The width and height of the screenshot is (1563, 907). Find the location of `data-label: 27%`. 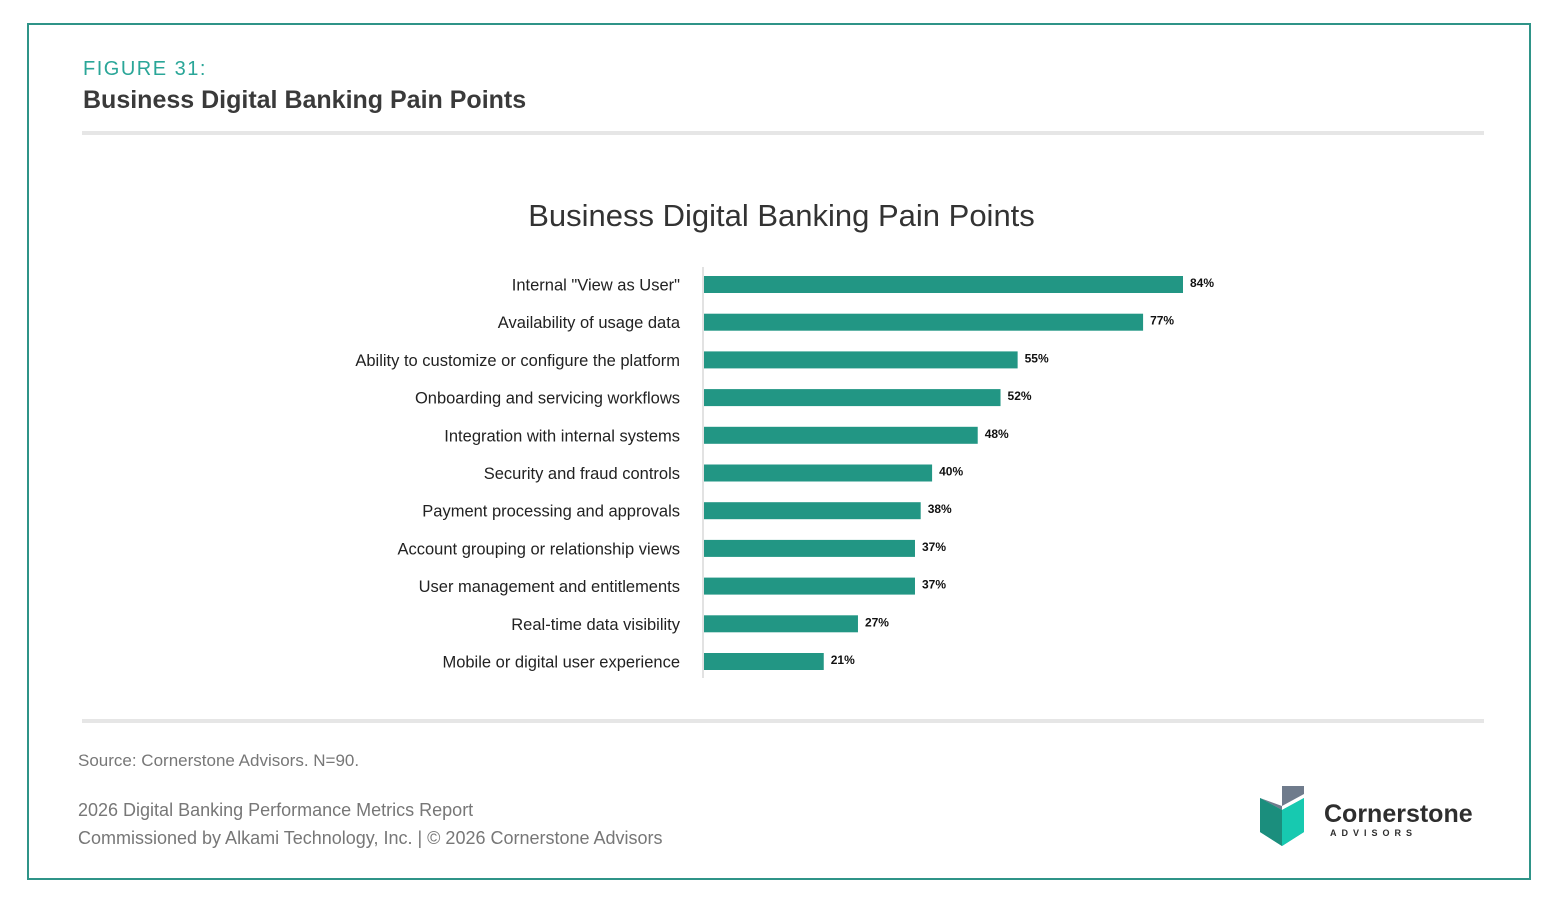

data-label: 27% is located at coordinates (877, 622).